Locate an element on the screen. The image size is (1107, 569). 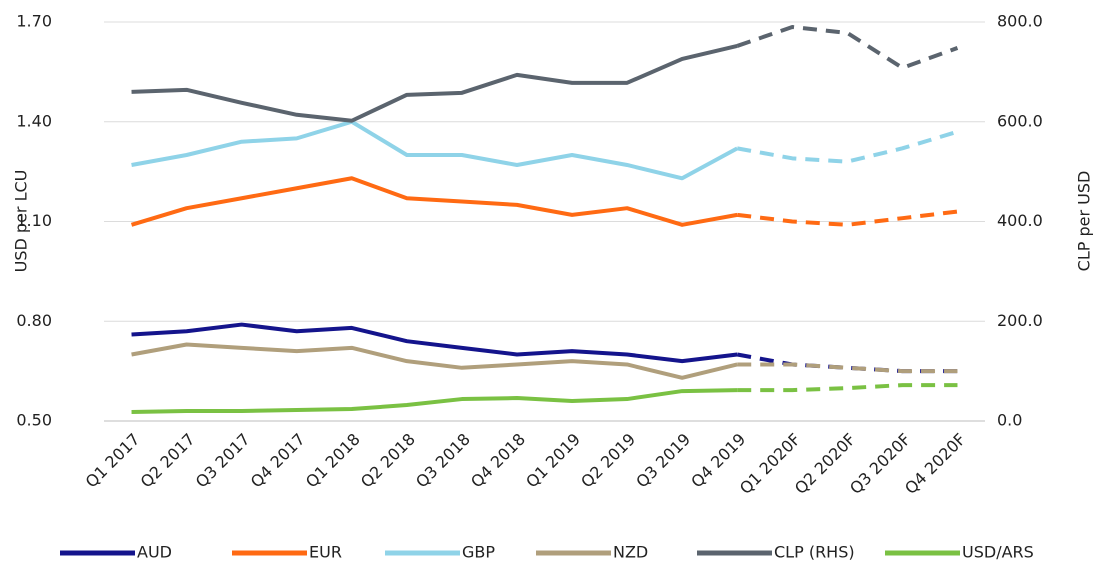
x-tick-label: Q3 2019 is located at coordinates (663, 461).